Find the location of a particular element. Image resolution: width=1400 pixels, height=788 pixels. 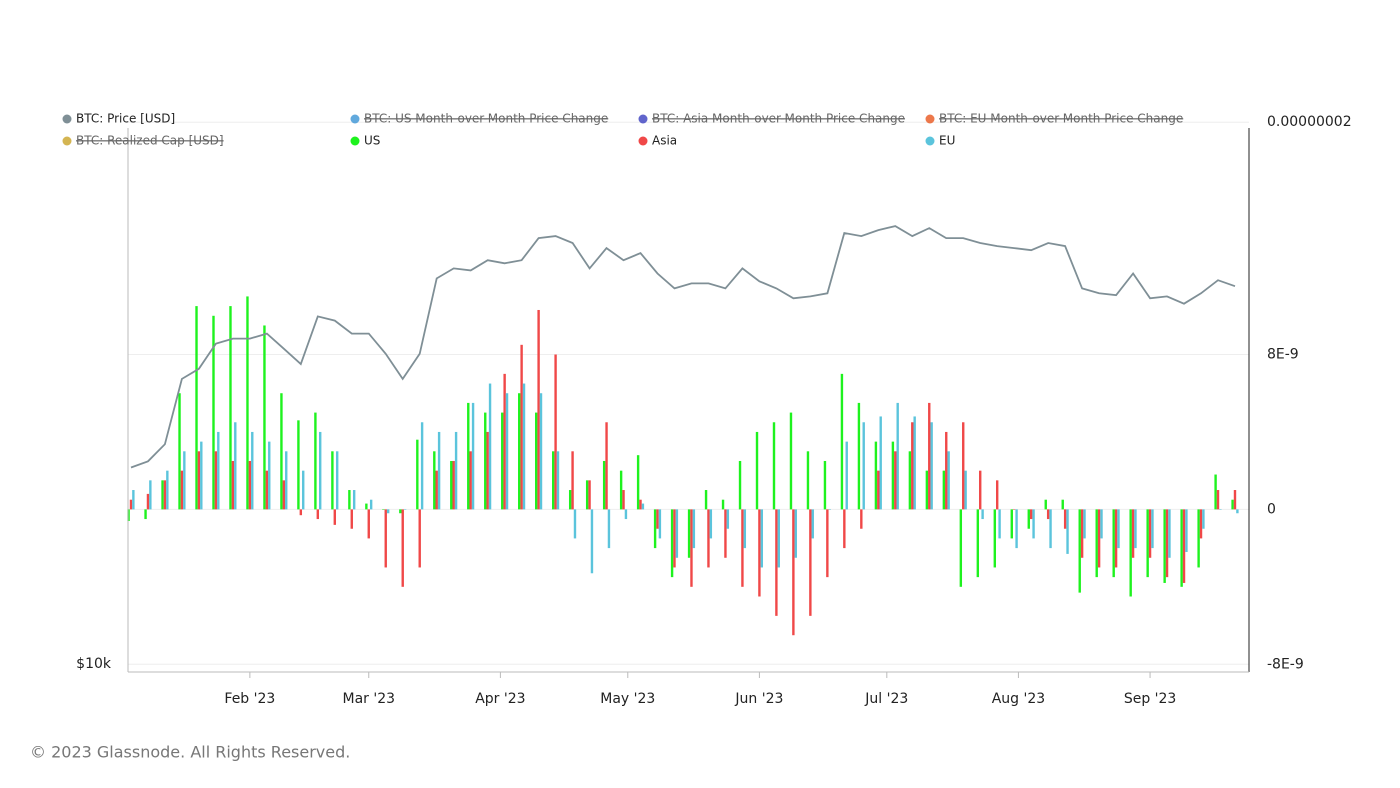

legend-label: Asia is located at coordinates (664, 141).